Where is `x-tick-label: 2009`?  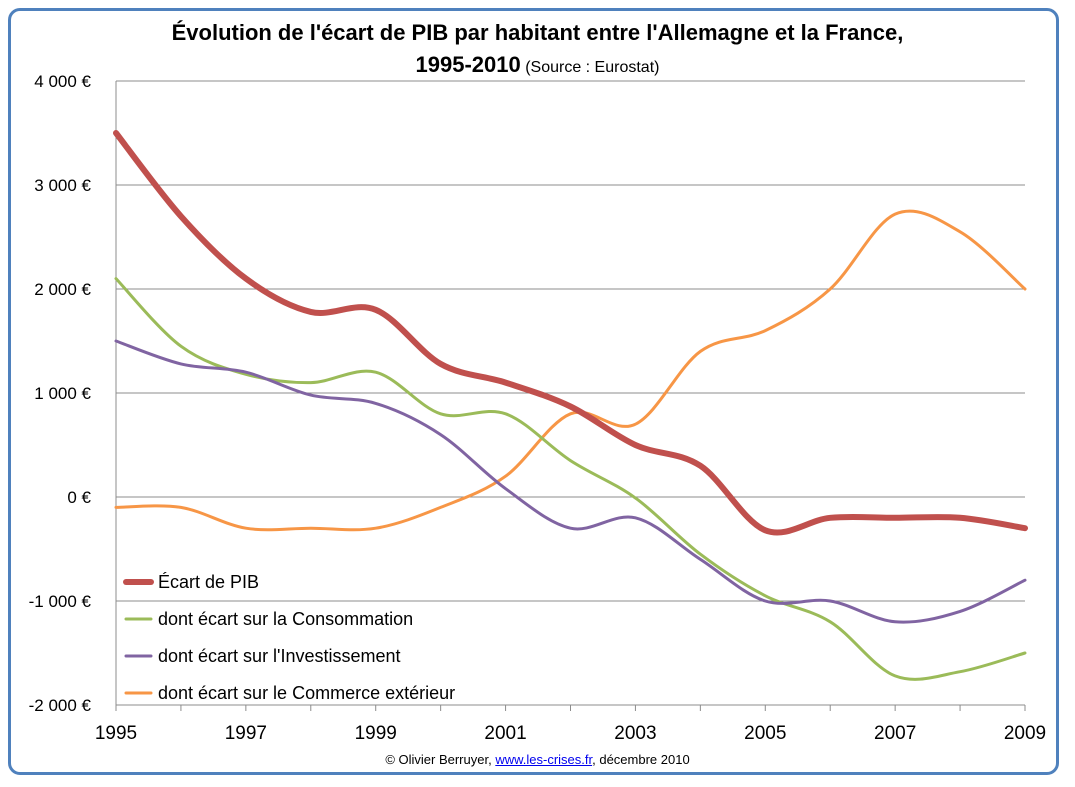 x-tick-label: 2009 is located at coordinates (1025, 733).